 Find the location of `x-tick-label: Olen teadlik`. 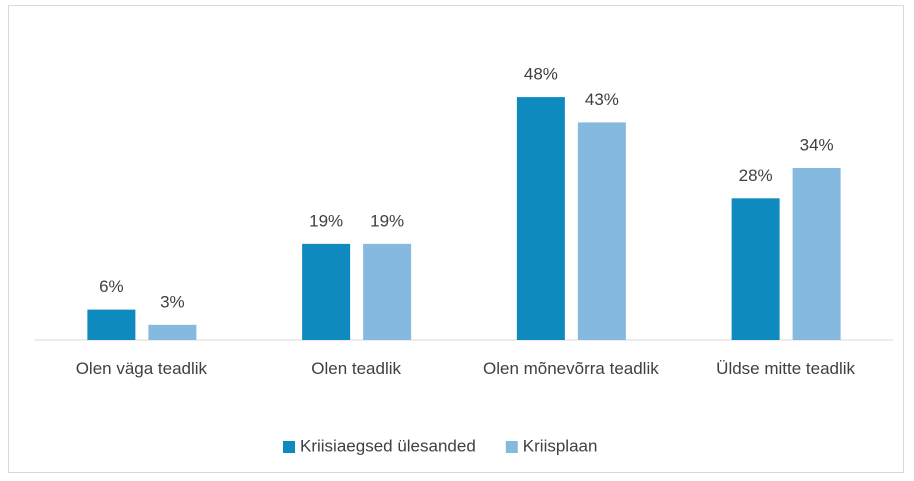

x-tick-label: Olen teadlik is located at coordinates (356, 368).